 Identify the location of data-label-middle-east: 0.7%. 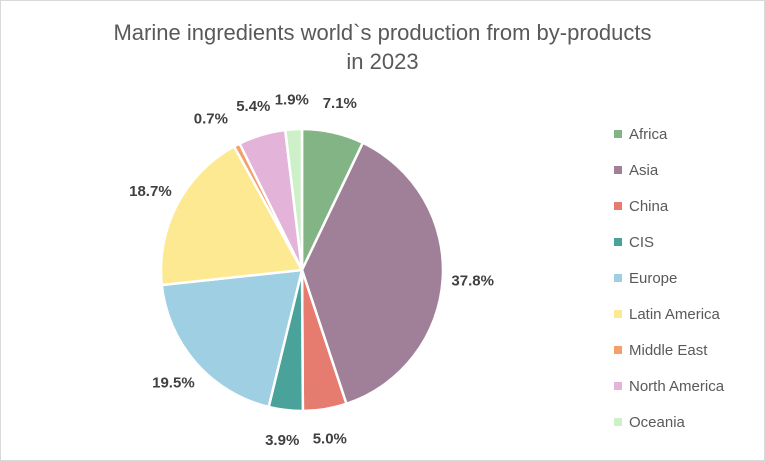
(211, 118).